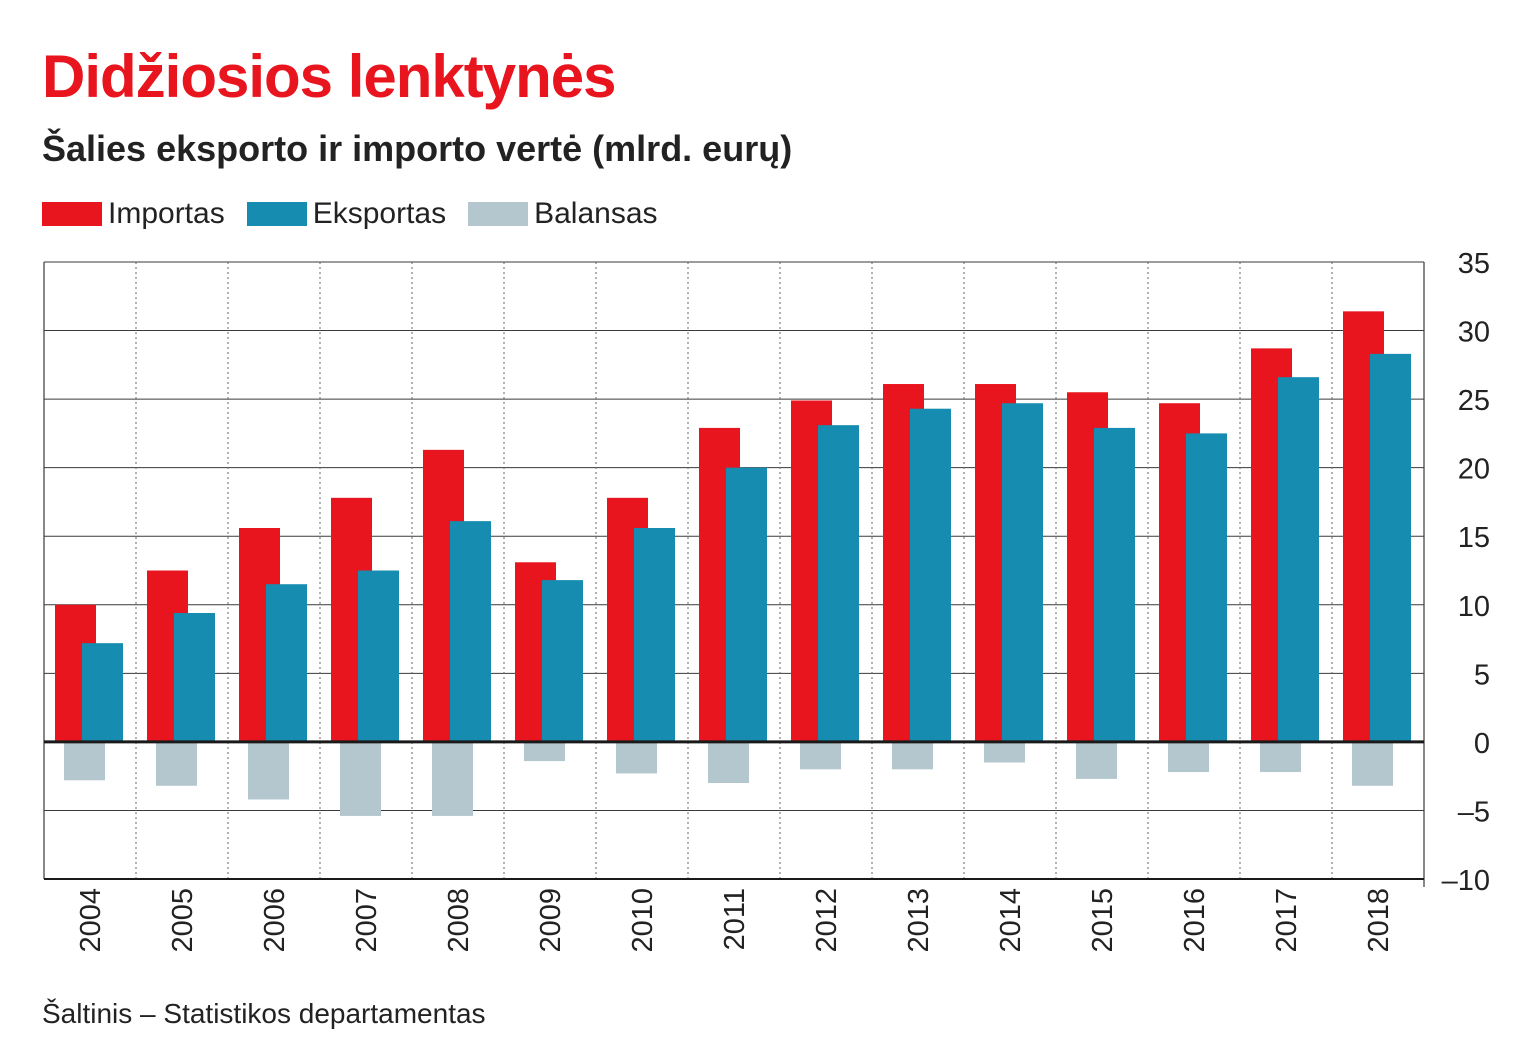 Image resolution: width=1519 pixels, height=1057 pixels. What do you see at coordinates (498, 214) in the screenshot?
I see `legend-swatch-balansas` at bounding box center [498, 214].